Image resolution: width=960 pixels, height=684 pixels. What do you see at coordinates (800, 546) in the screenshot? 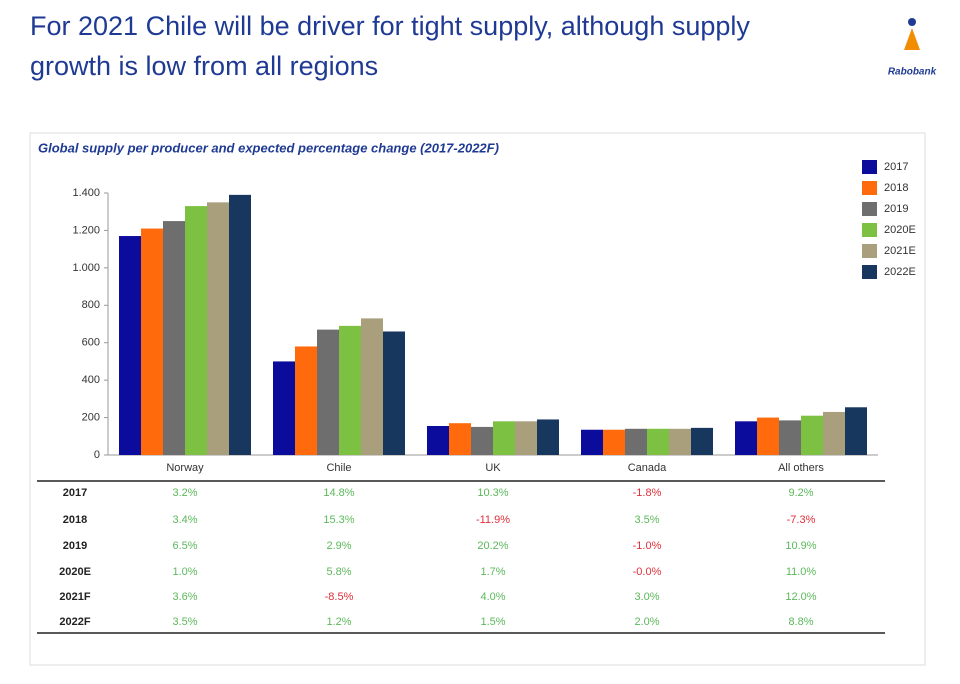
I see `table-cell: 10.9%` at bounding box center [800, 546].